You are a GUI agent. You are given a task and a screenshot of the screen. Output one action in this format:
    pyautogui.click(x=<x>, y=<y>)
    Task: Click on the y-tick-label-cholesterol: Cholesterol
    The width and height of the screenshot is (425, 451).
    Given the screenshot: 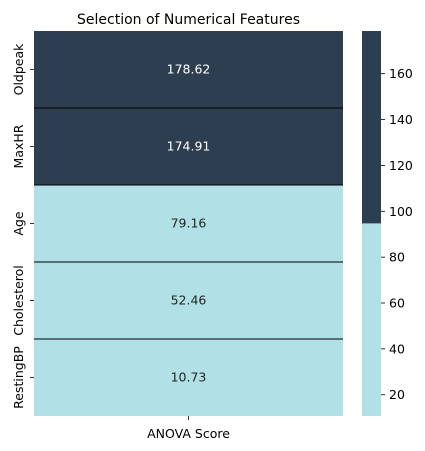 What is the action you would take?
    pyautogui.click(x=18, y=300)
    